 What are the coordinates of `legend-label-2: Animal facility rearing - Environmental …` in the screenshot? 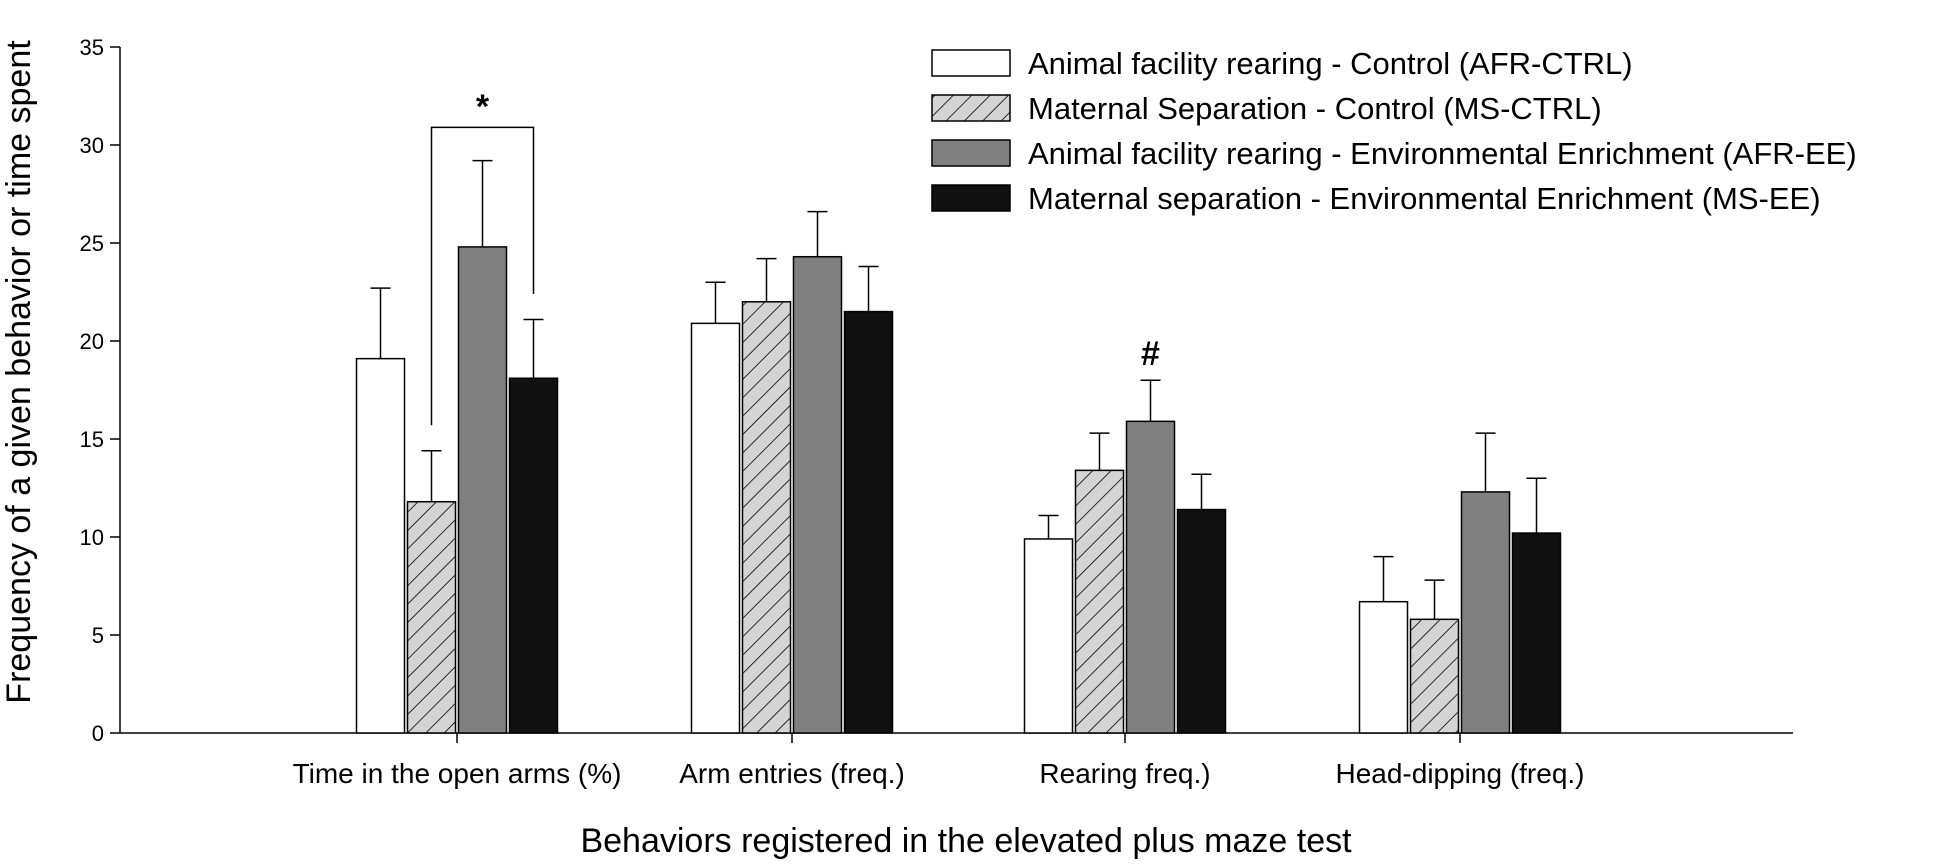 It's located at (1442, 153).